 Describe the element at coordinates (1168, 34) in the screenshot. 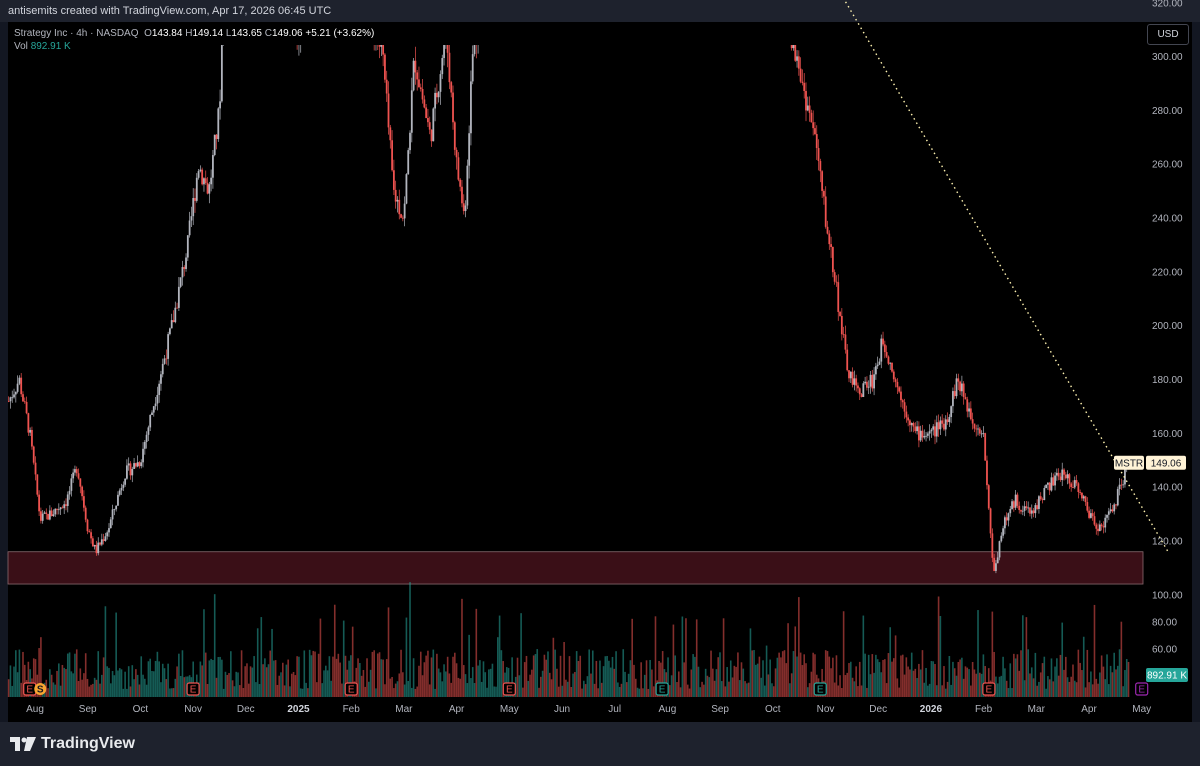

I see `currency-button: USD` at that location.